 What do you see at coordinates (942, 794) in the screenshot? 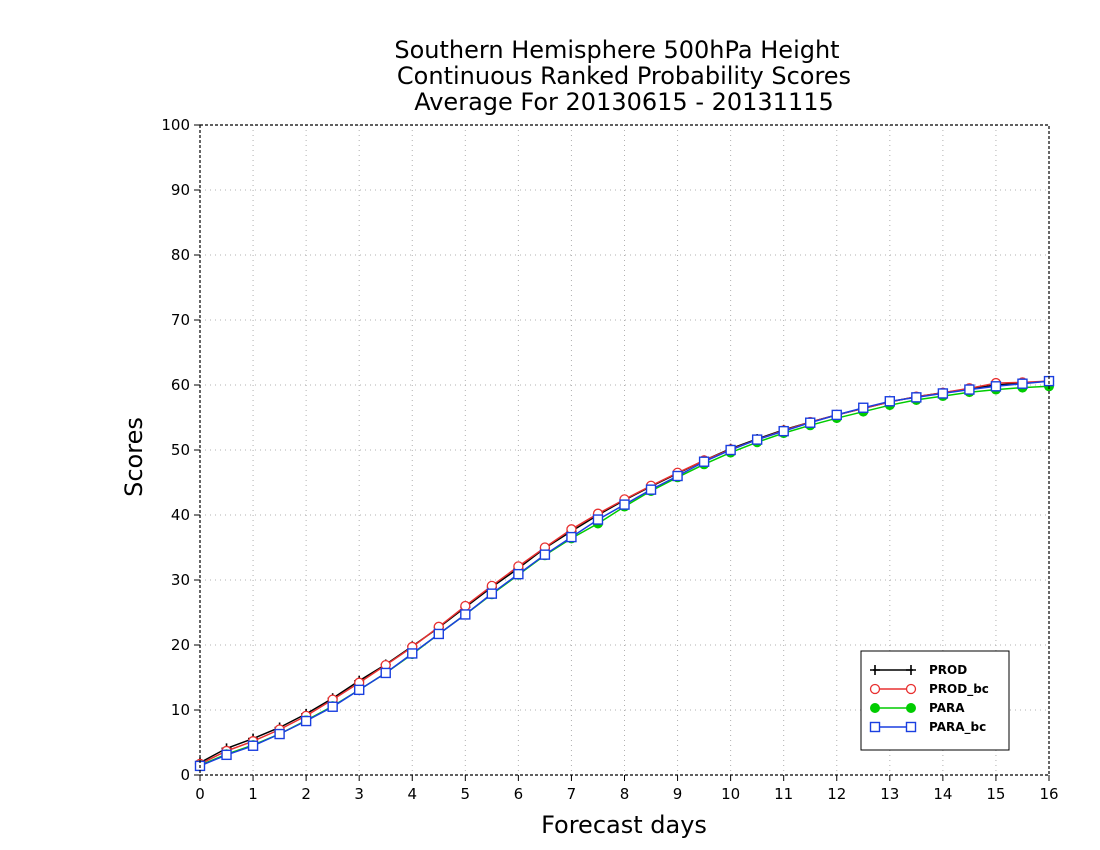
I see `x-tick-label: 14` at bounding box center [942, 794].